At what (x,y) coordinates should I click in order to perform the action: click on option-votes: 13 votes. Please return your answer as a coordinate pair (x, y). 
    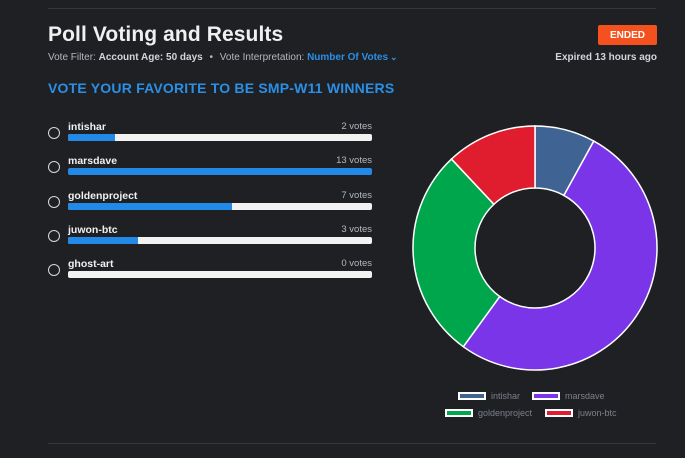
    Looking at the image, I should click on (354, 160).